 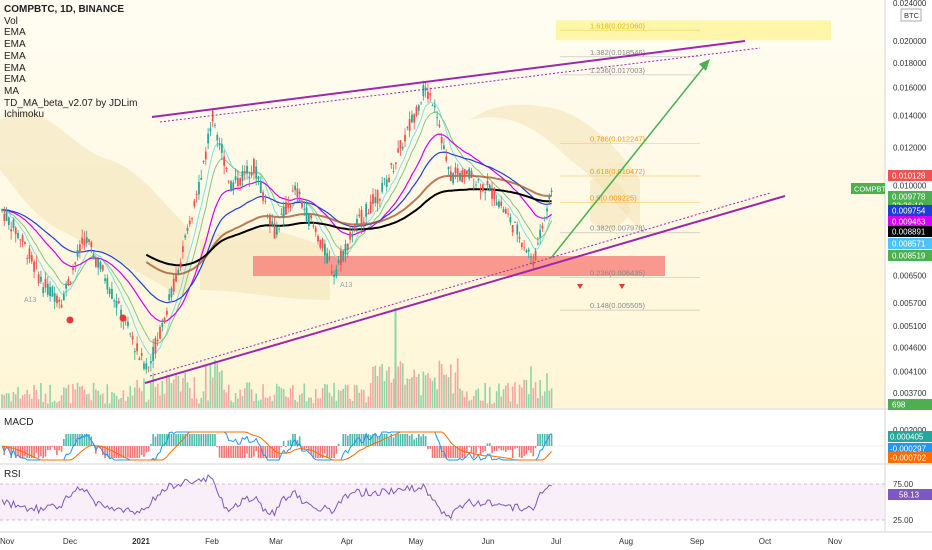 I want to click on indicator-ema-2: EMA, so click(x=15, y=45).